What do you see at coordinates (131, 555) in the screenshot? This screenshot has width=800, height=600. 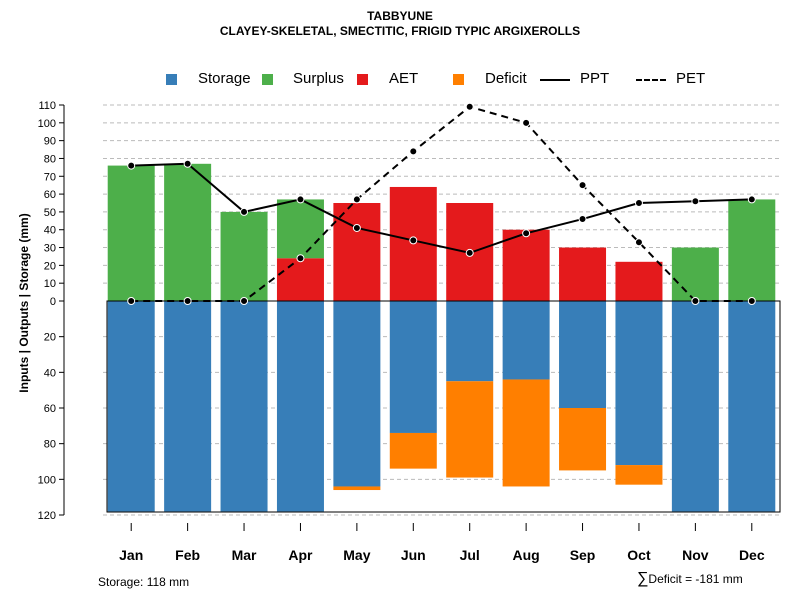 I see `x-tick-label: Jan` at bounding box center [131, 555].